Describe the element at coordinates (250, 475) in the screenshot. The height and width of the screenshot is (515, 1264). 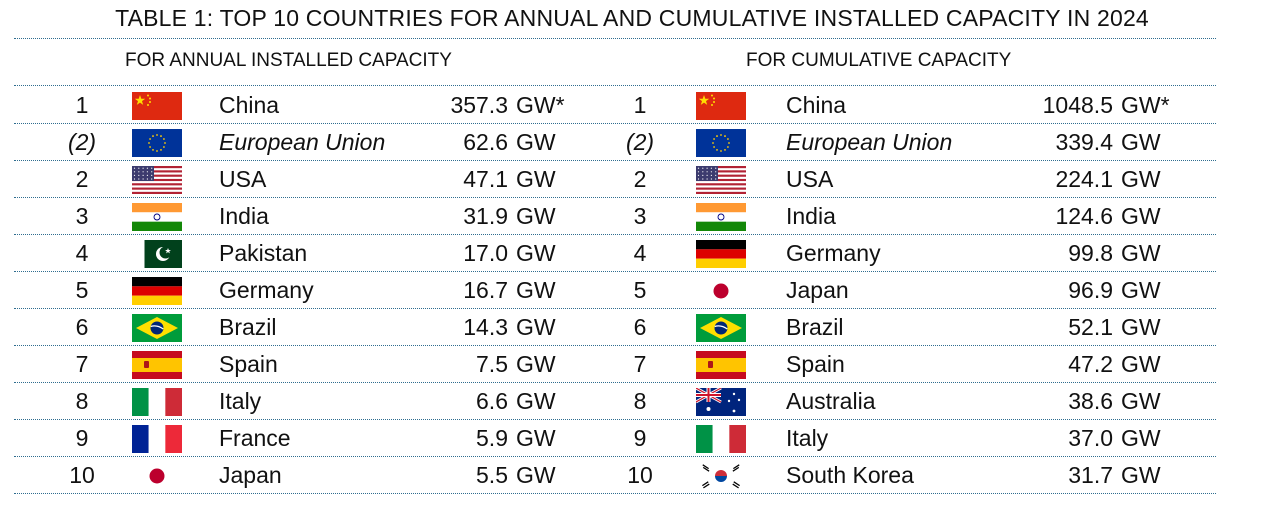
I see `annual-country-name: Japan` at that location.